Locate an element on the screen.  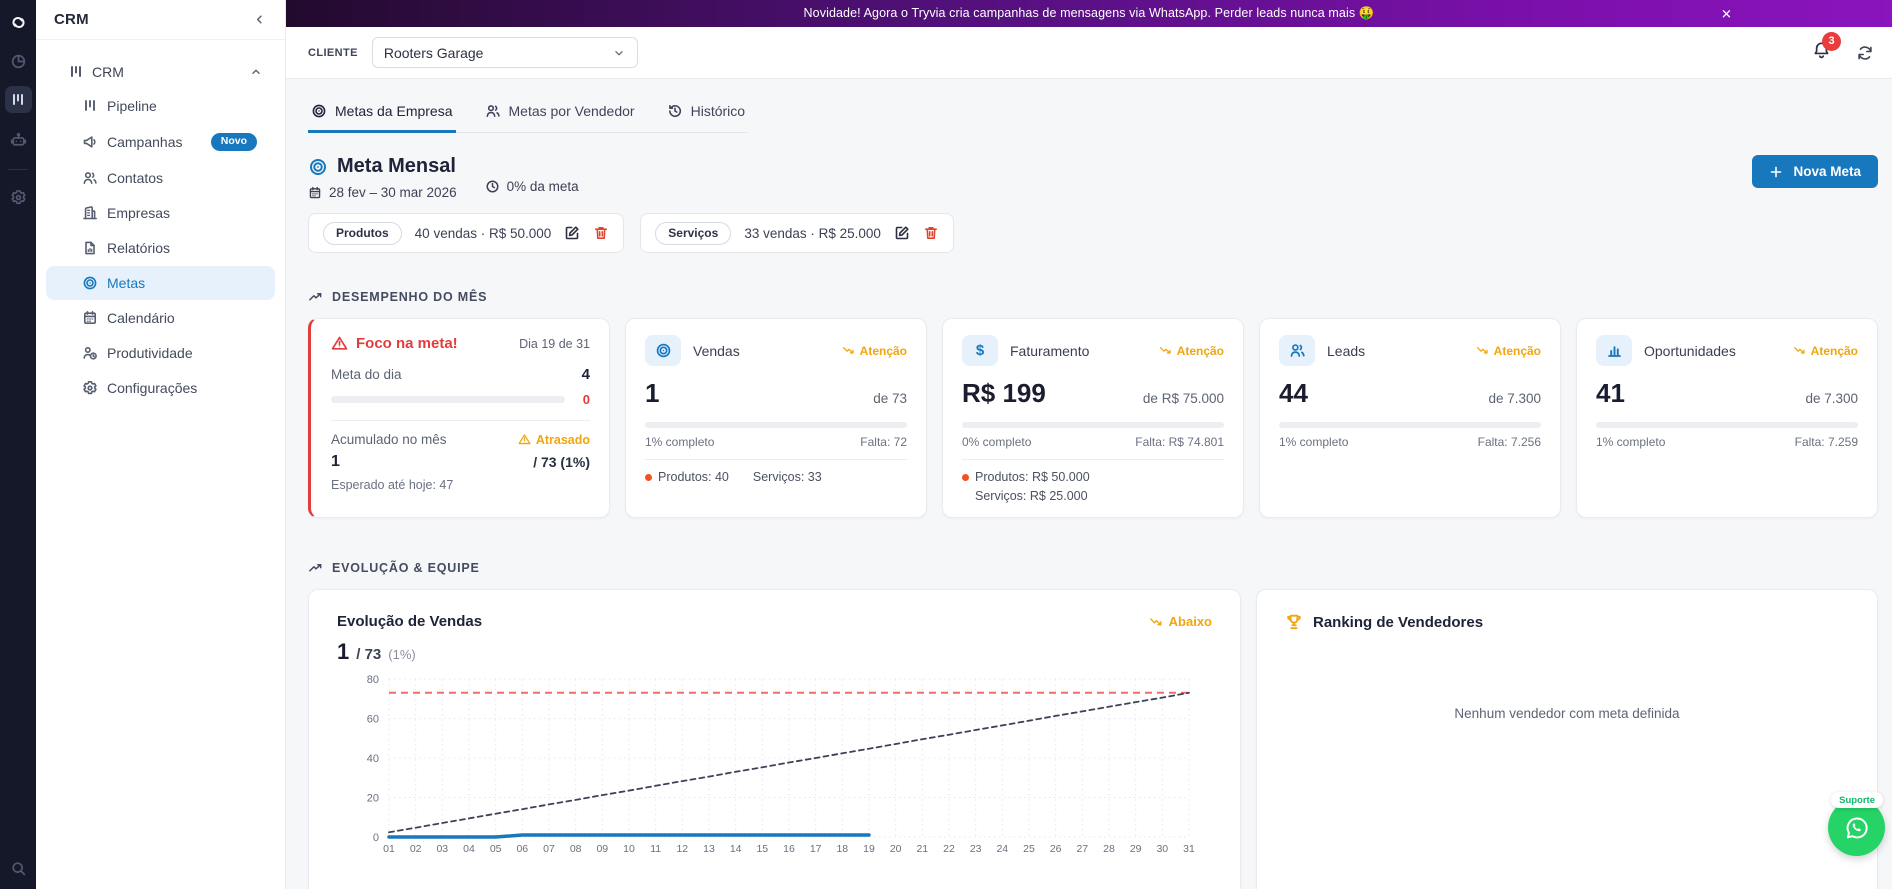
building-icon is located at coordinates (90, 213).